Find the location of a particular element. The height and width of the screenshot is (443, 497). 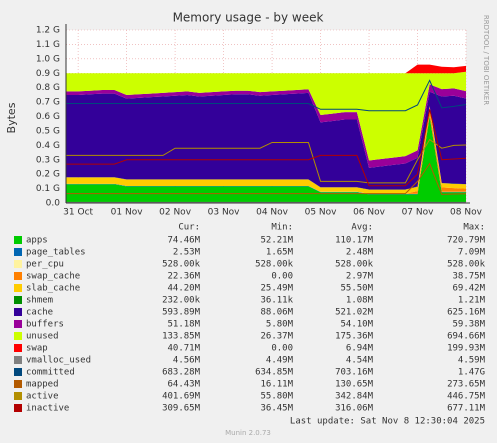

y-tick-label: 0.1 G is located at coordinates (48, 189).